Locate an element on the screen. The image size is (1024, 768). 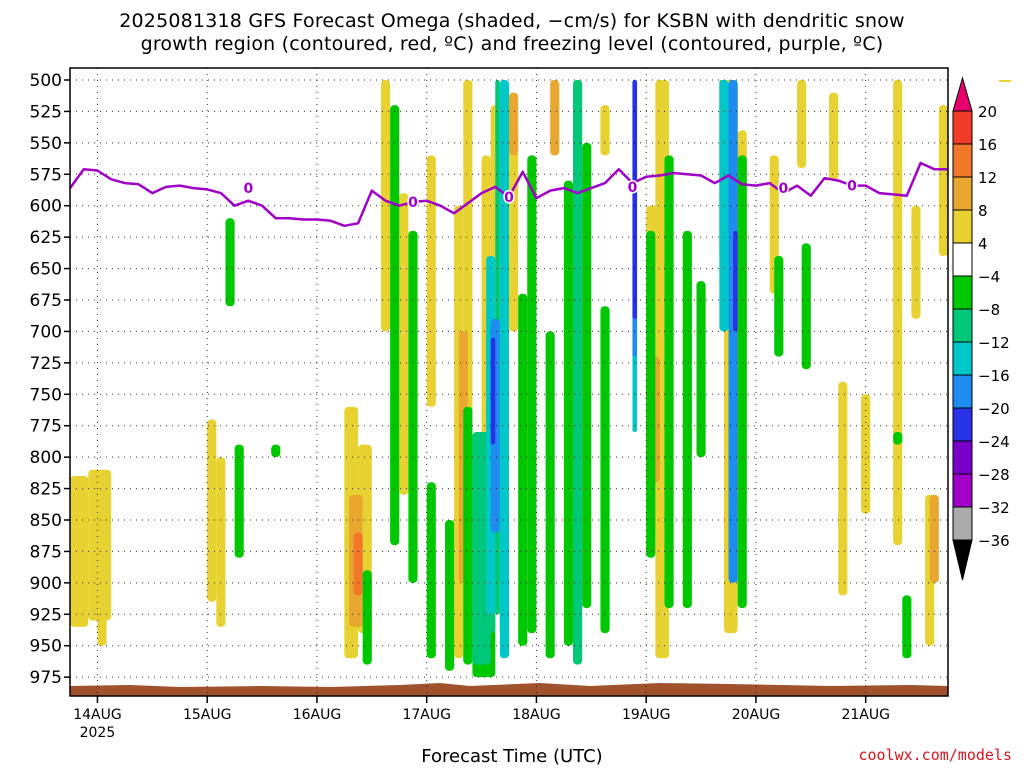
colorbar-label-11: −28 is located at coordinates (994, 475).